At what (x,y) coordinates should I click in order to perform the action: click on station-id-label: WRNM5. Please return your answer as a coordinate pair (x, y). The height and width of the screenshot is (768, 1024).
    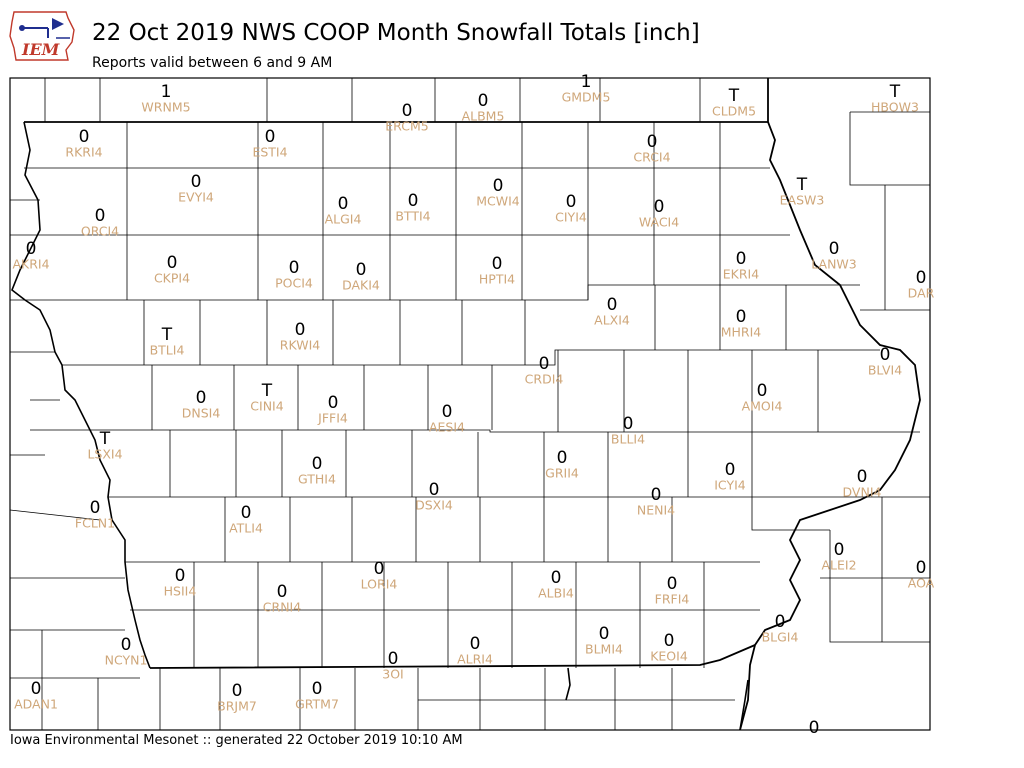
    Looking at the image, I should click on (165, 107).